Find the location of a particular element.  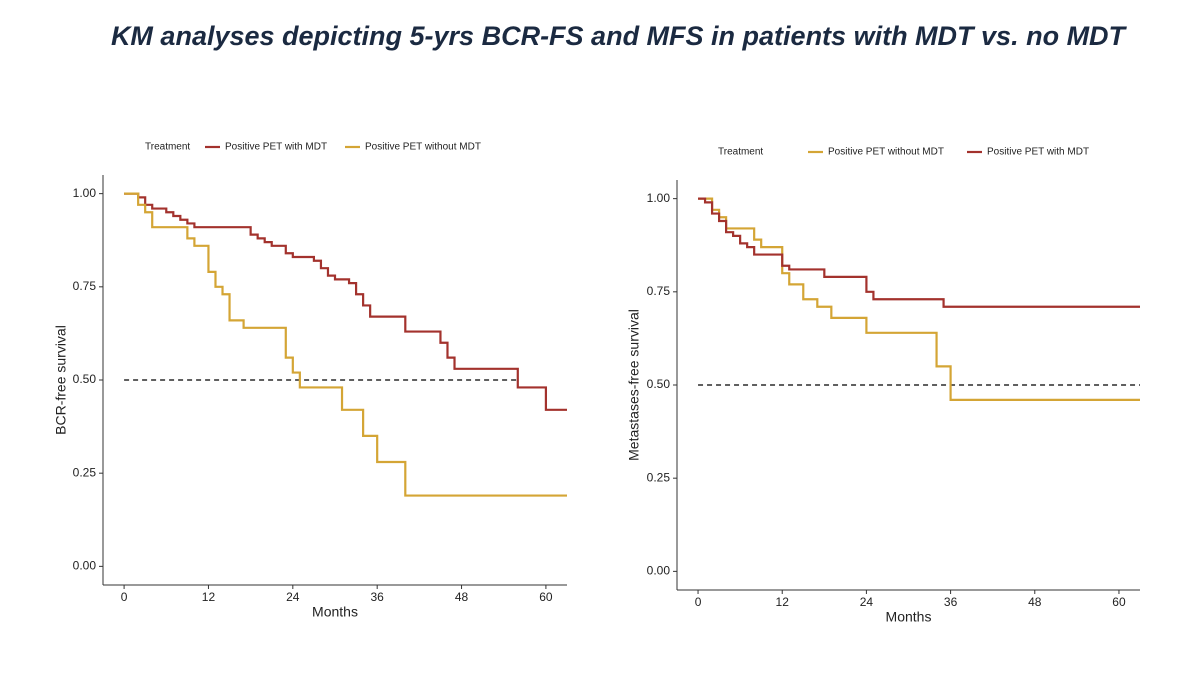

y-axis-title: BCR-free survival is located at coordinates (61, 380).